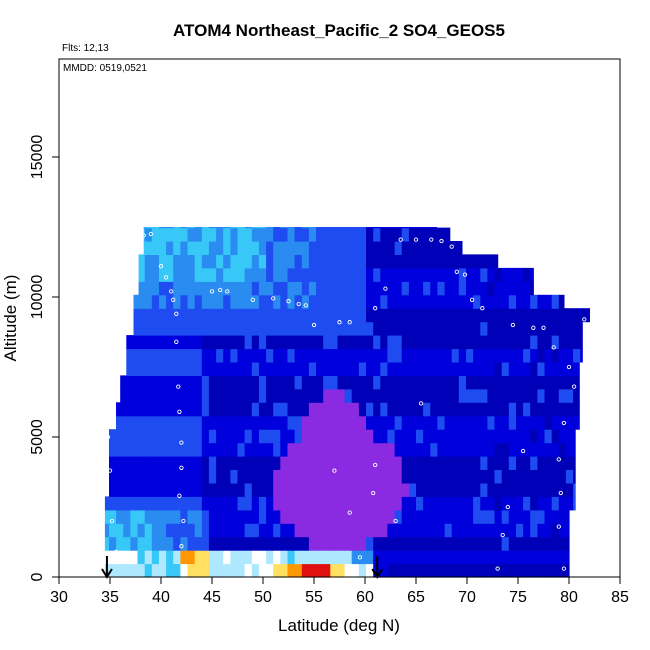 The height and width of the screenshot is (650, 650). Describe the element at coordinates (212, 597) in the screenshot. I see `x-tick-label: 45` at that location.